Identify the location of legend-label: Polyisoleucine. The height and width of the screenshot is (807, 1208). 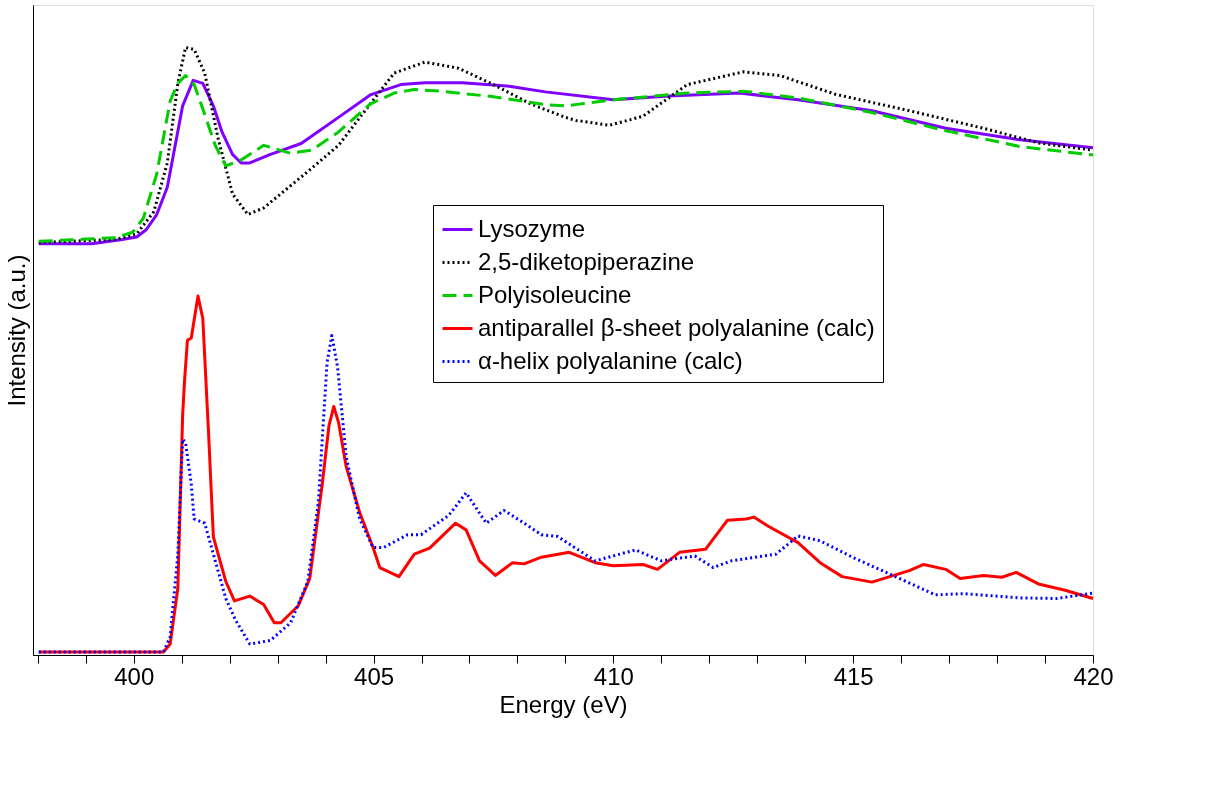
(555, 294).